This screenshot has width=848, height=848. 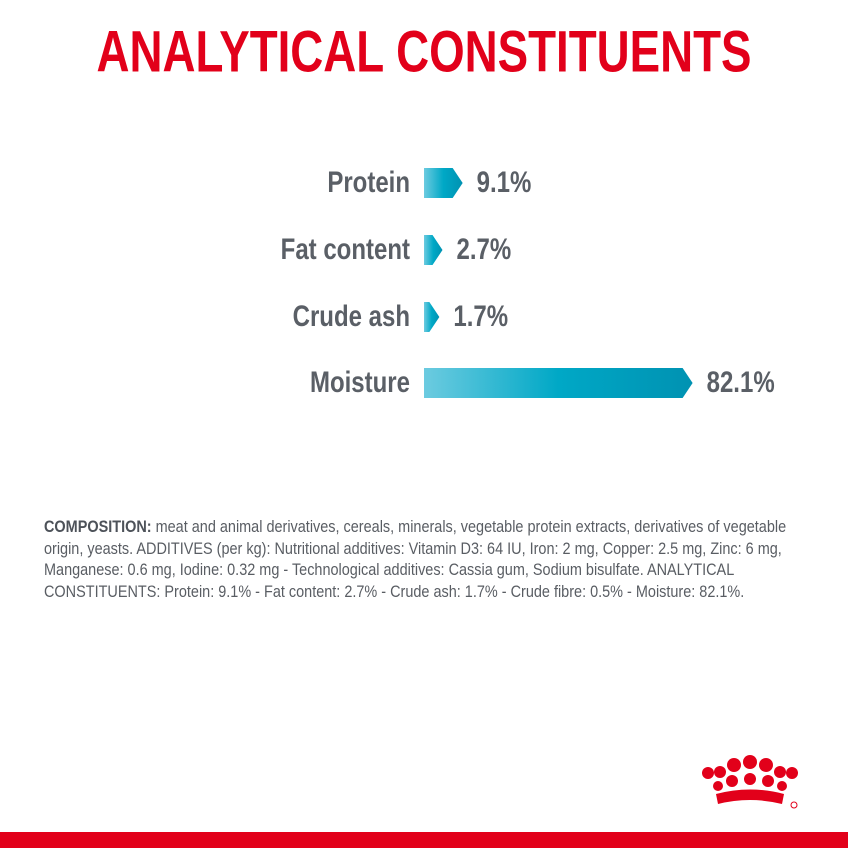 I want to click on category-label: Crude ash, so click(x=351, y=316).